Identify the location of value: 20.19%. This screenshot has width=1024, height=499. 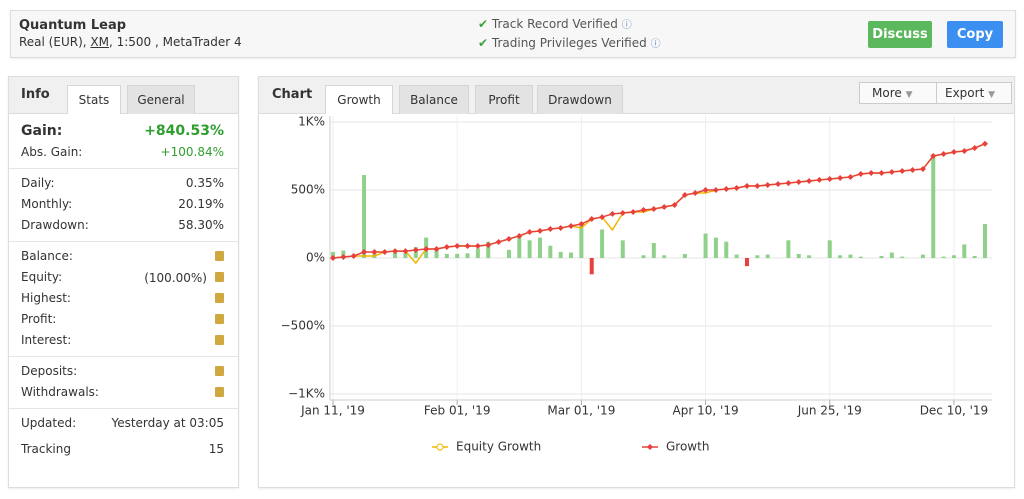
(201, 204).